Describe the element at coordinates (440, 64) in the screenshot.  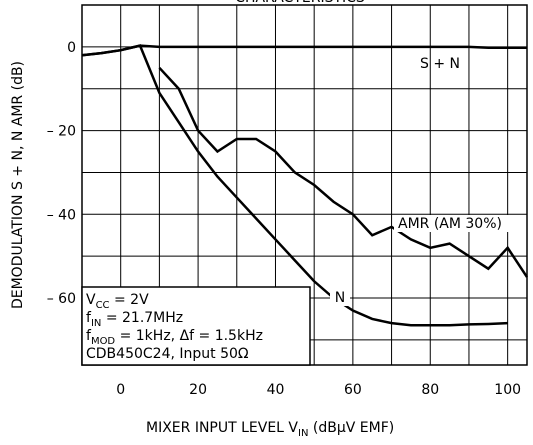
I see `series-label: S + N` at that location.